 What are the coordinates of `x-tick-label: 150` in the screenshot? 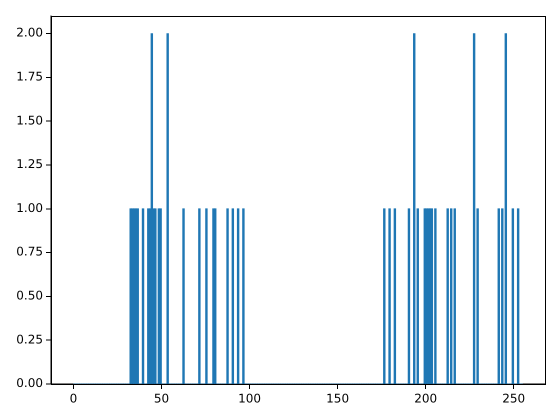 It's located at (338, 398).